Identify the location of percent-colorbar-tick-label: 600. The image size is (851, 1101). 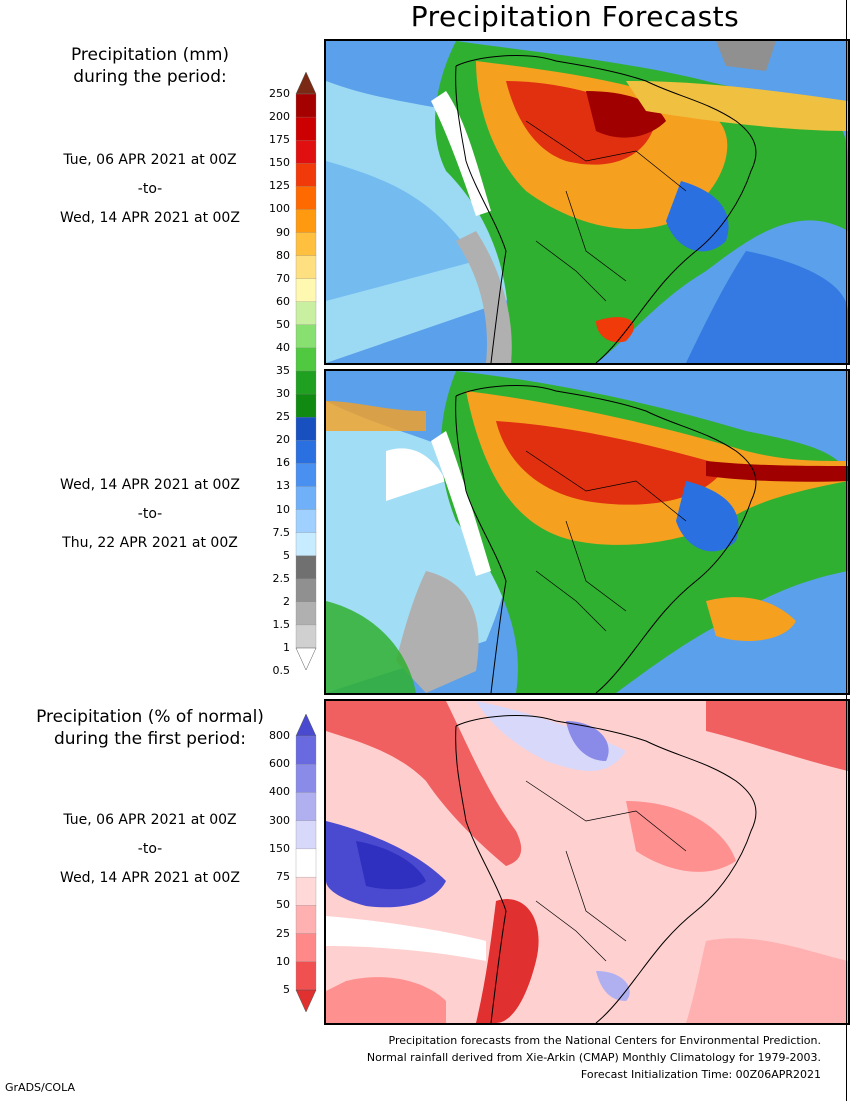
(279, 764).